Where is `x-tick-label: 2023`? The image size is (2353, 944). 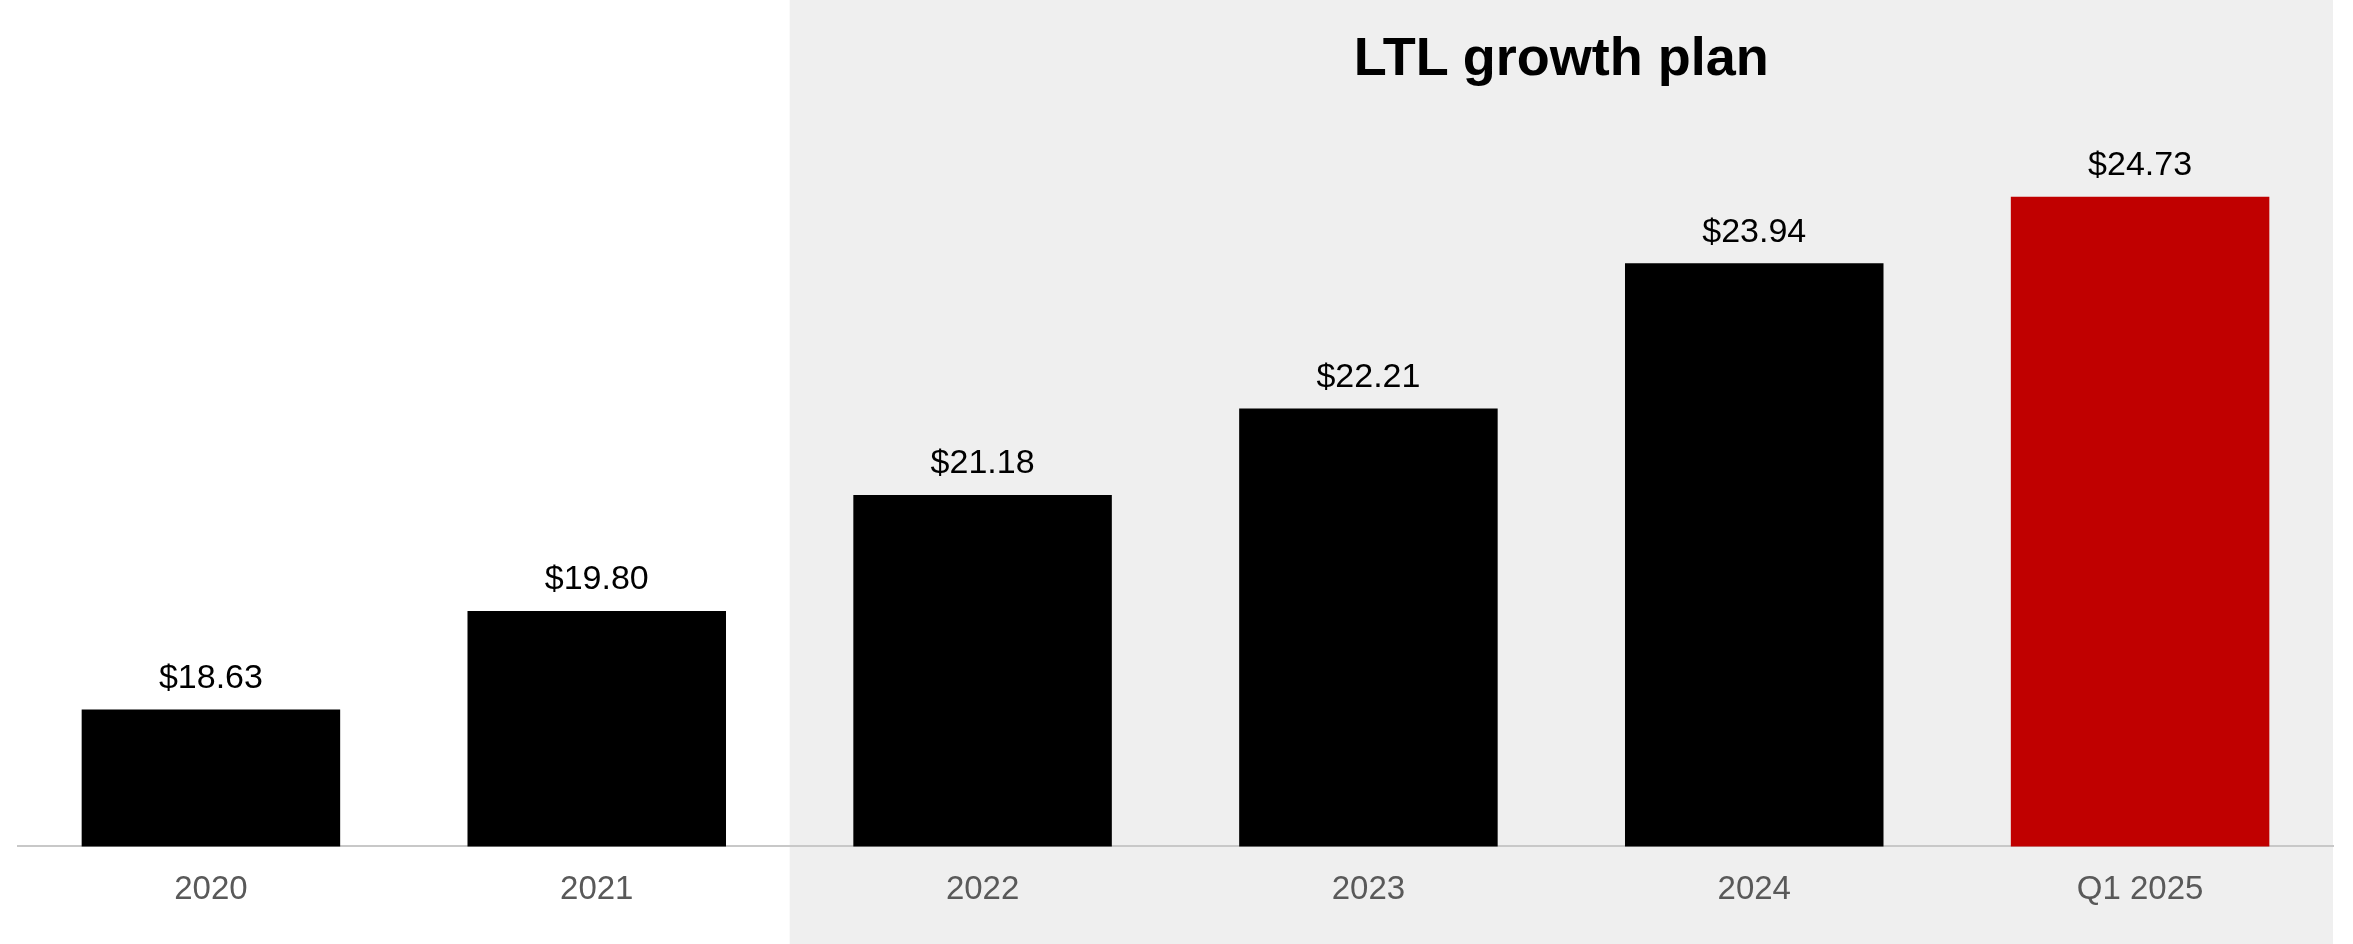
x-tick-label: 2023 is located at coordinates (1368, 888).